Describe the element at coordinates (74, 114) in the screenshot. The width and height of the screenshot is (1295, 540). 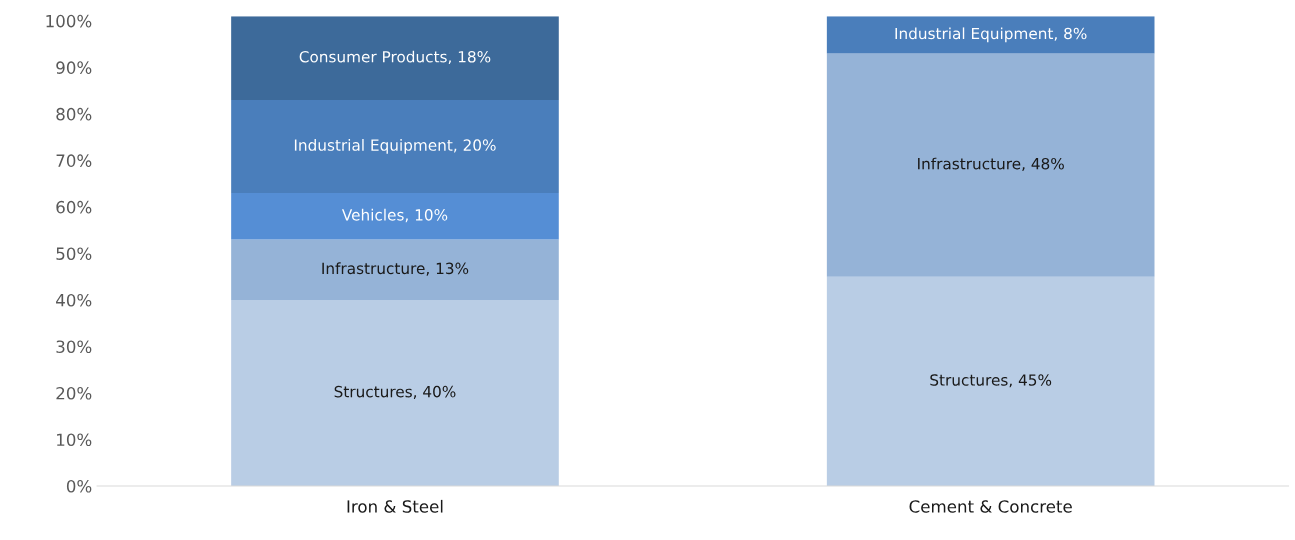
I see `y-tick-label: 80%` at that location.